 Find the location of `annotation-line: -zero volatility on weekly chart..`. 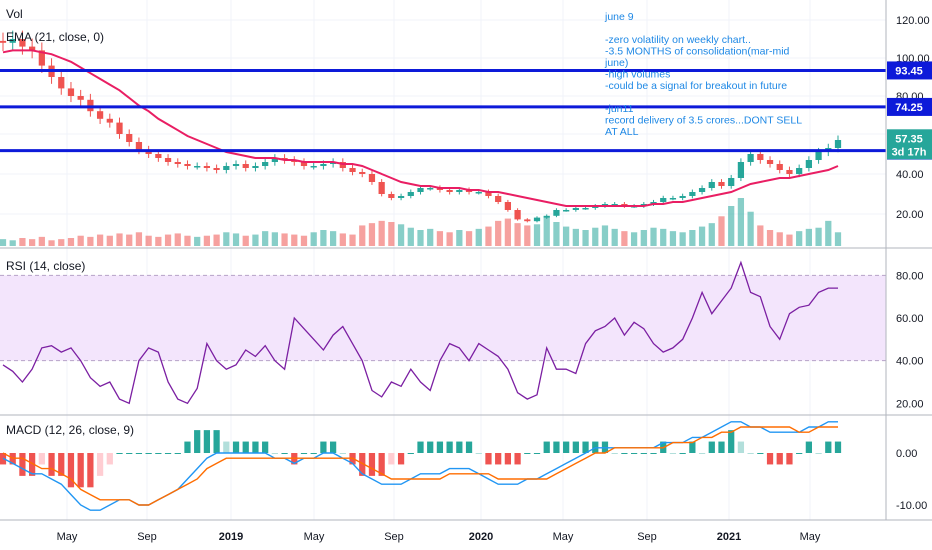

annotation-line: -zero volatility on weekly chart.. is located at coordinates (678, 40).